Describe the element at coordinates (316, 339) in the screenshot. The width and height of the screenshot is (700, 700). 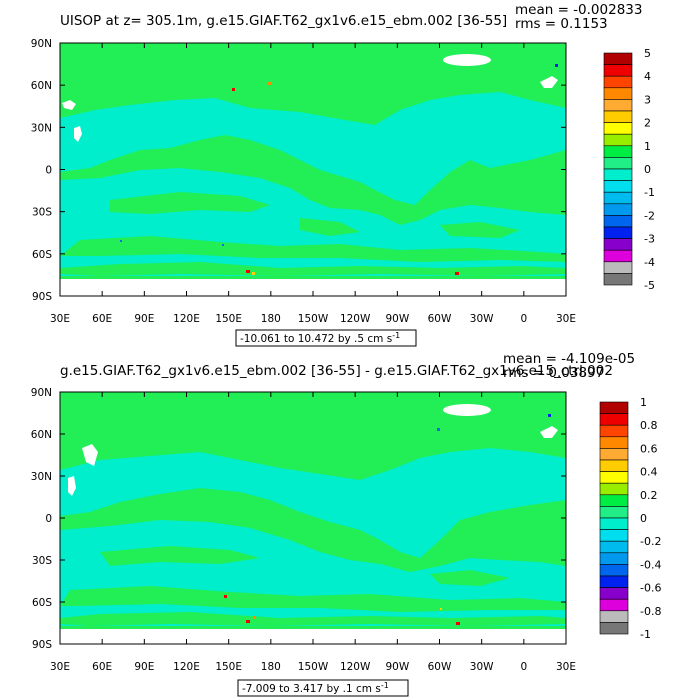
I see `range-text-1: -10.061 to 10.472 by .5 cm s` at that location.